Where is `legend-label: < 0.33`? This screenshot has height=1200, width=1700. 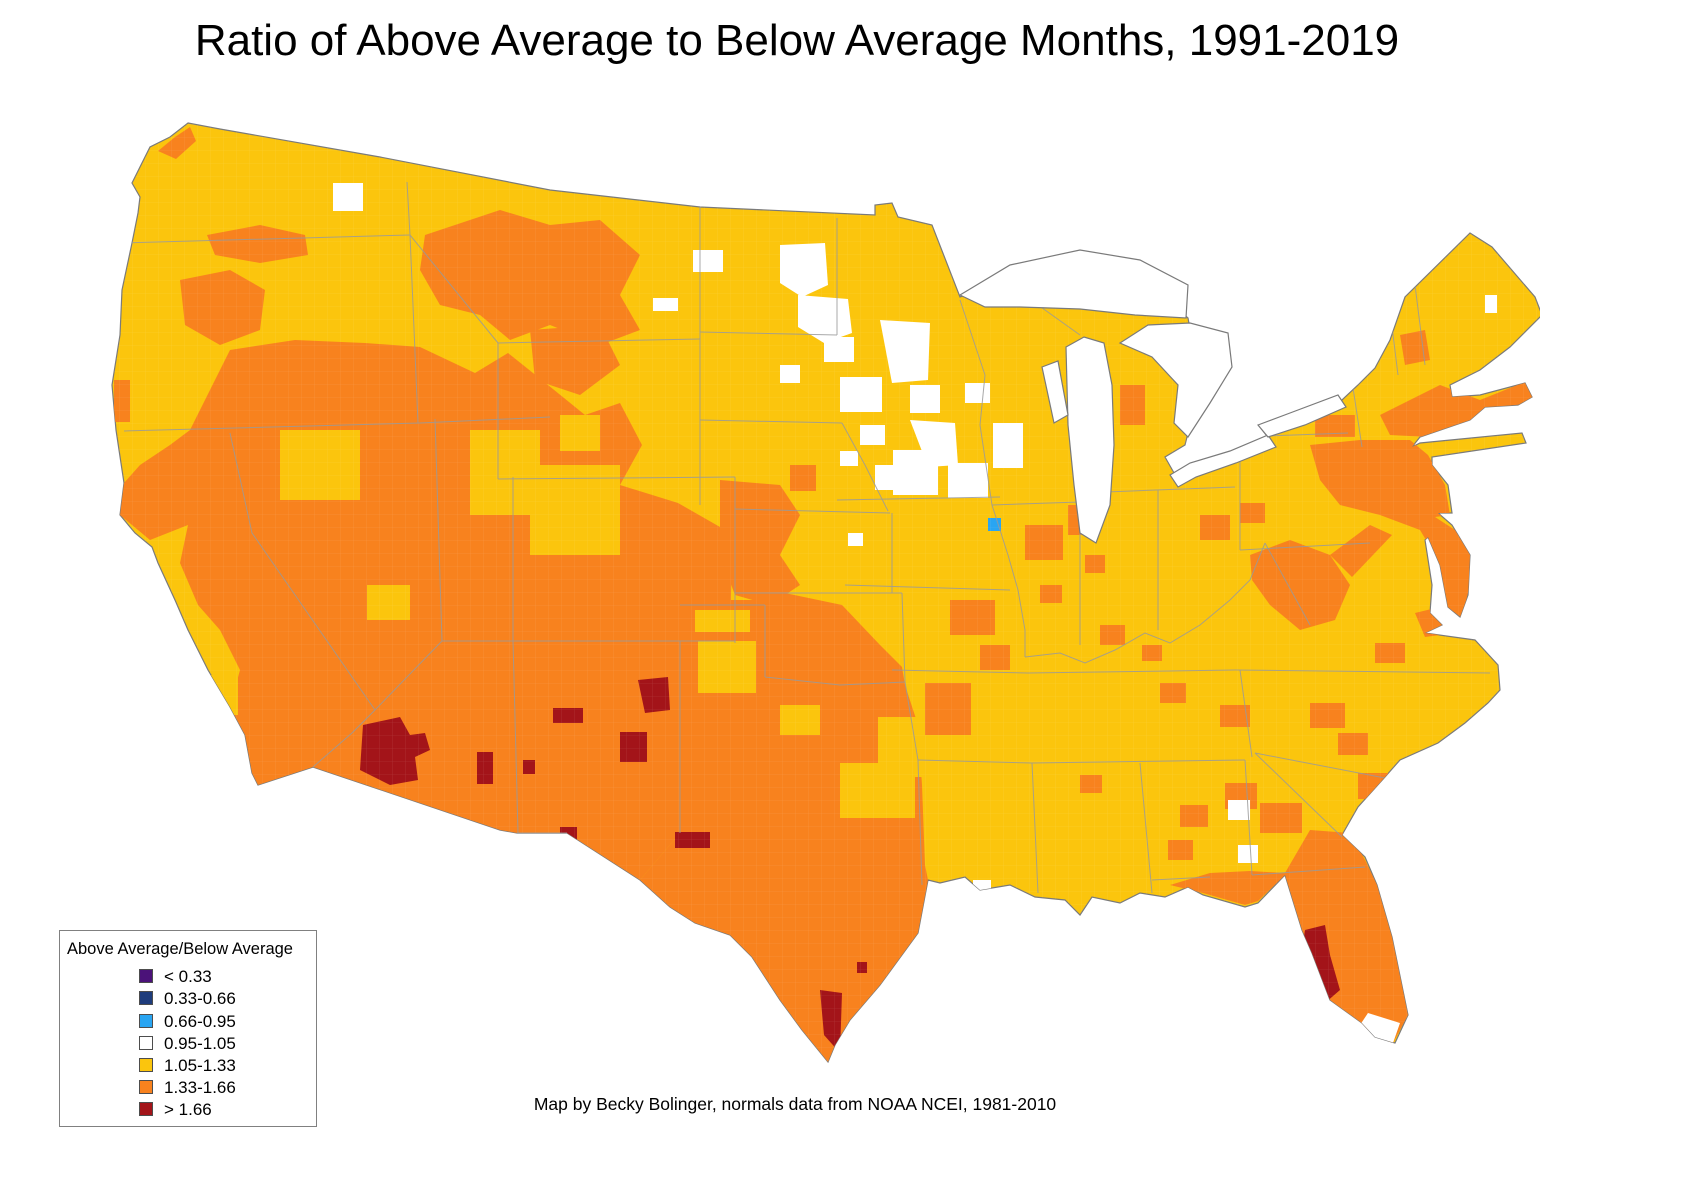 legend-label: < 0.33 is located at coordinates (188, 976).